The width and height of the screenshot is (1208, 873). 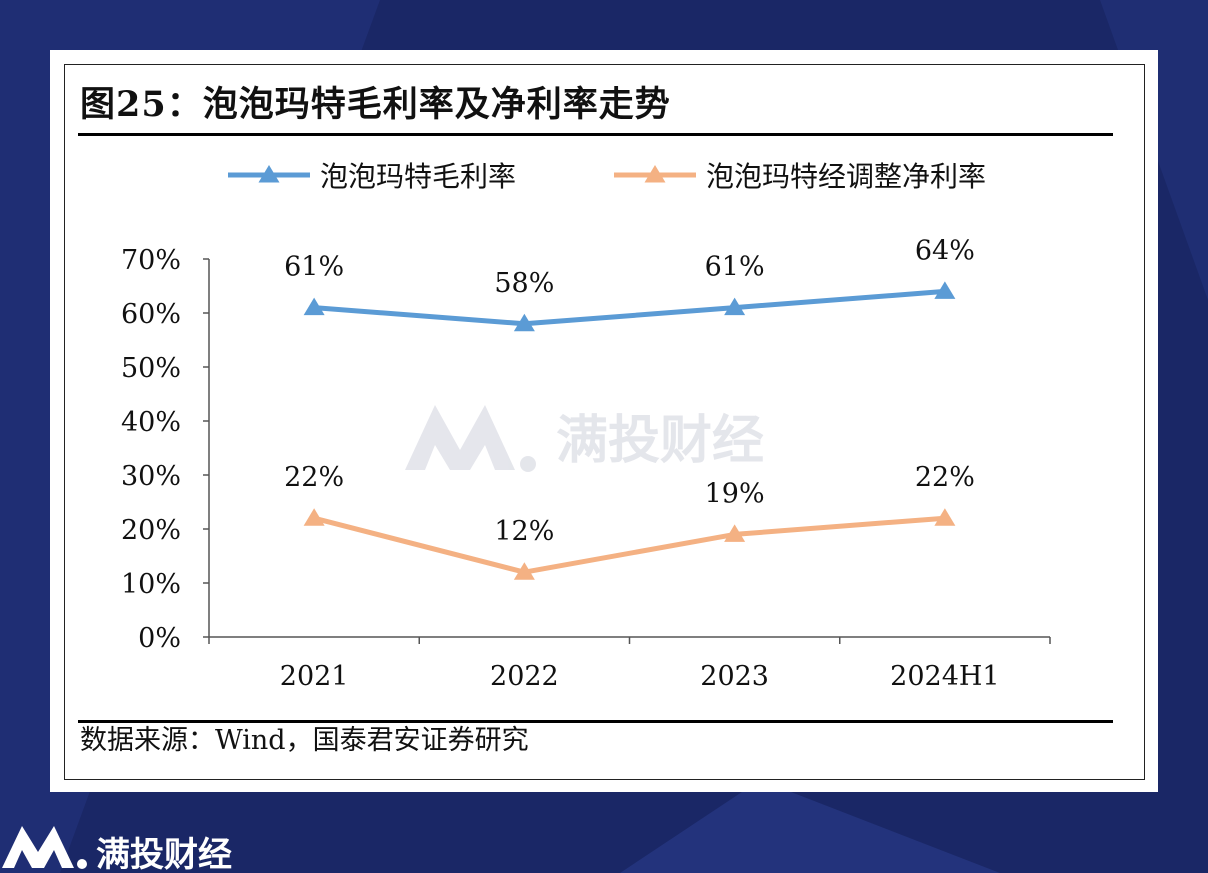 I want to click on brand-logo-icon, so click(x=44, y=847).